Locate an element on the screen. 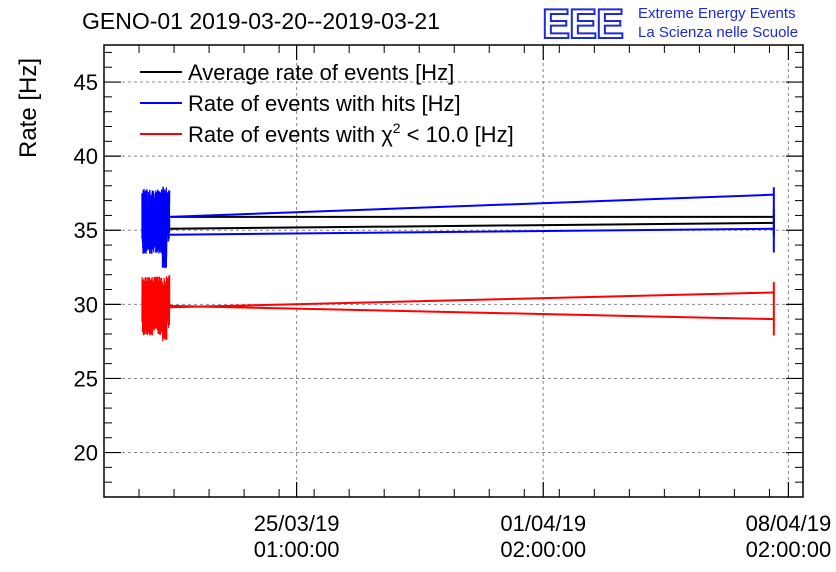  eee-logo: EEE is located at coordinates (583, 23).